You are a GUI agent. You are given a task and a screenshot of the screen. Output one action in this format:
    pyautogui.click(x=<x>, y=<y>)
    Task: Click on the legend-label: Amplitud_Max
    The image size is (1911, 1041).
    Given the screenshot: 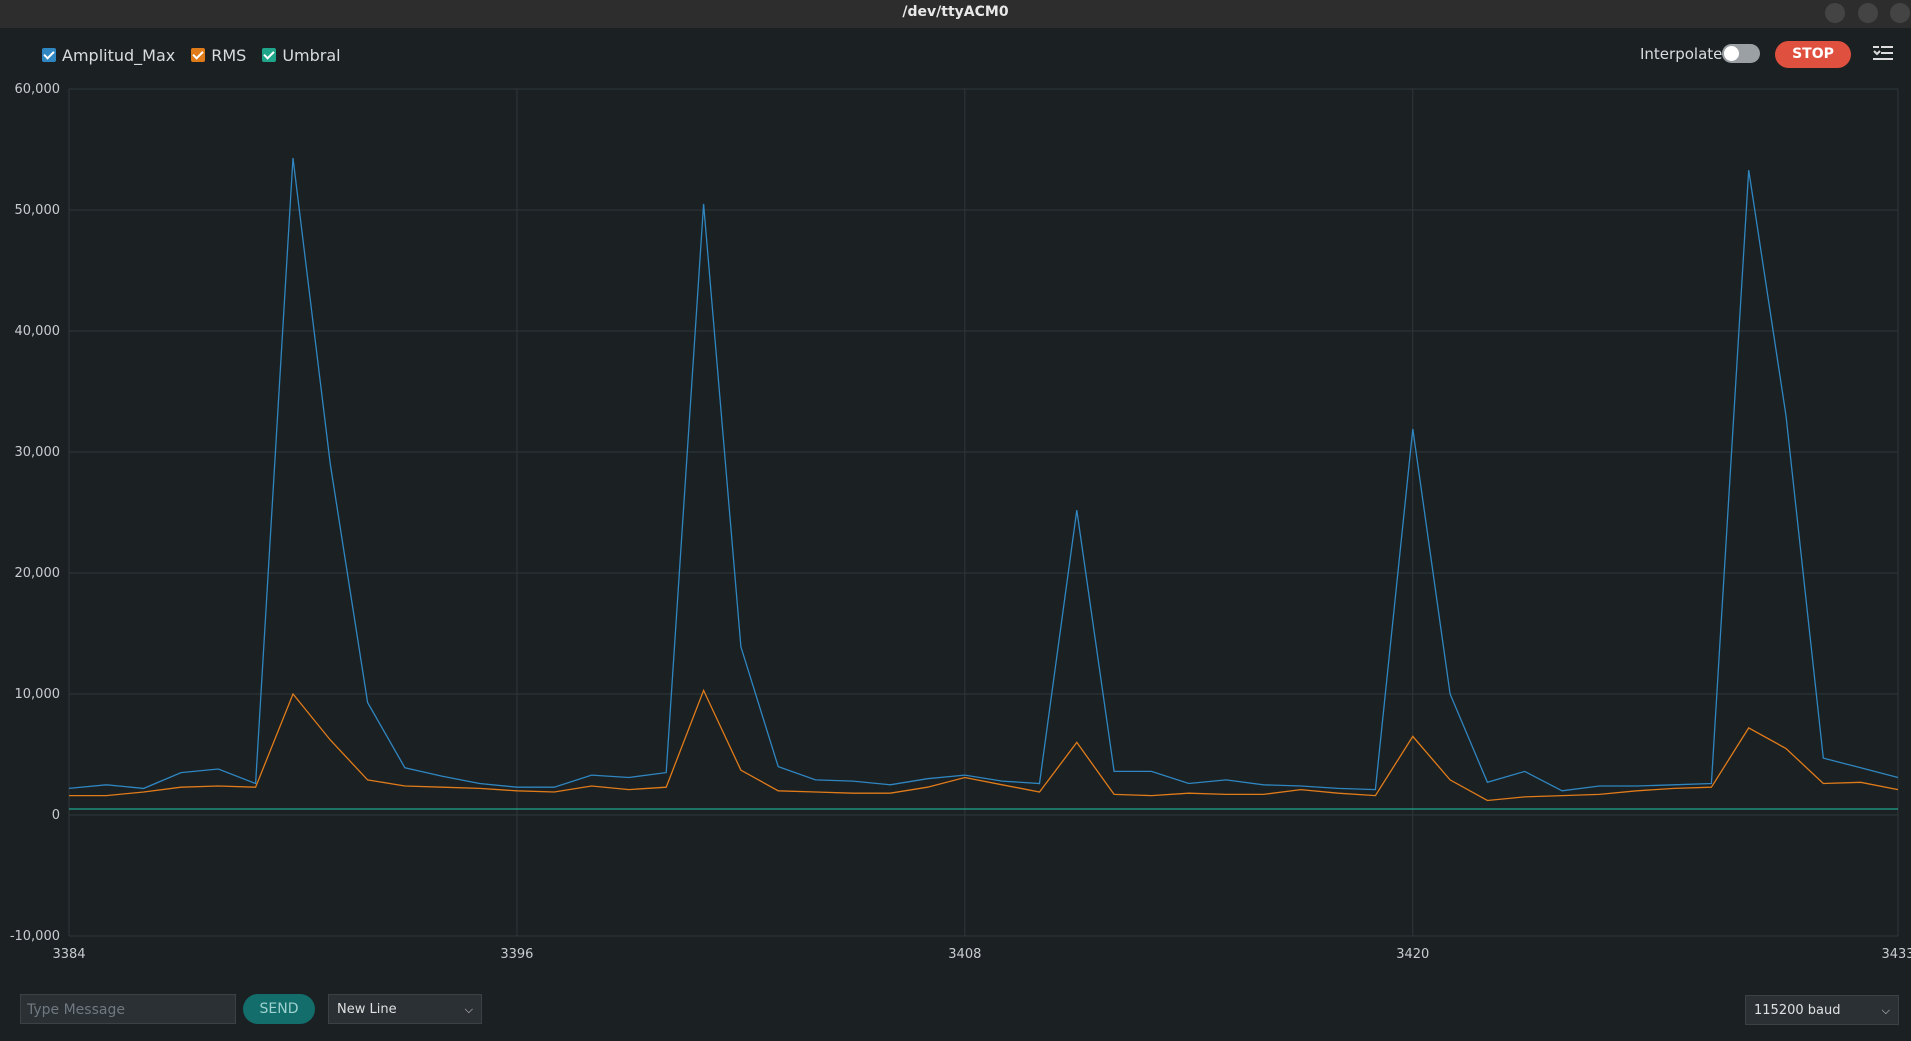 What is the action you would take?
    pyautogui.click(x=119, y=55)
    